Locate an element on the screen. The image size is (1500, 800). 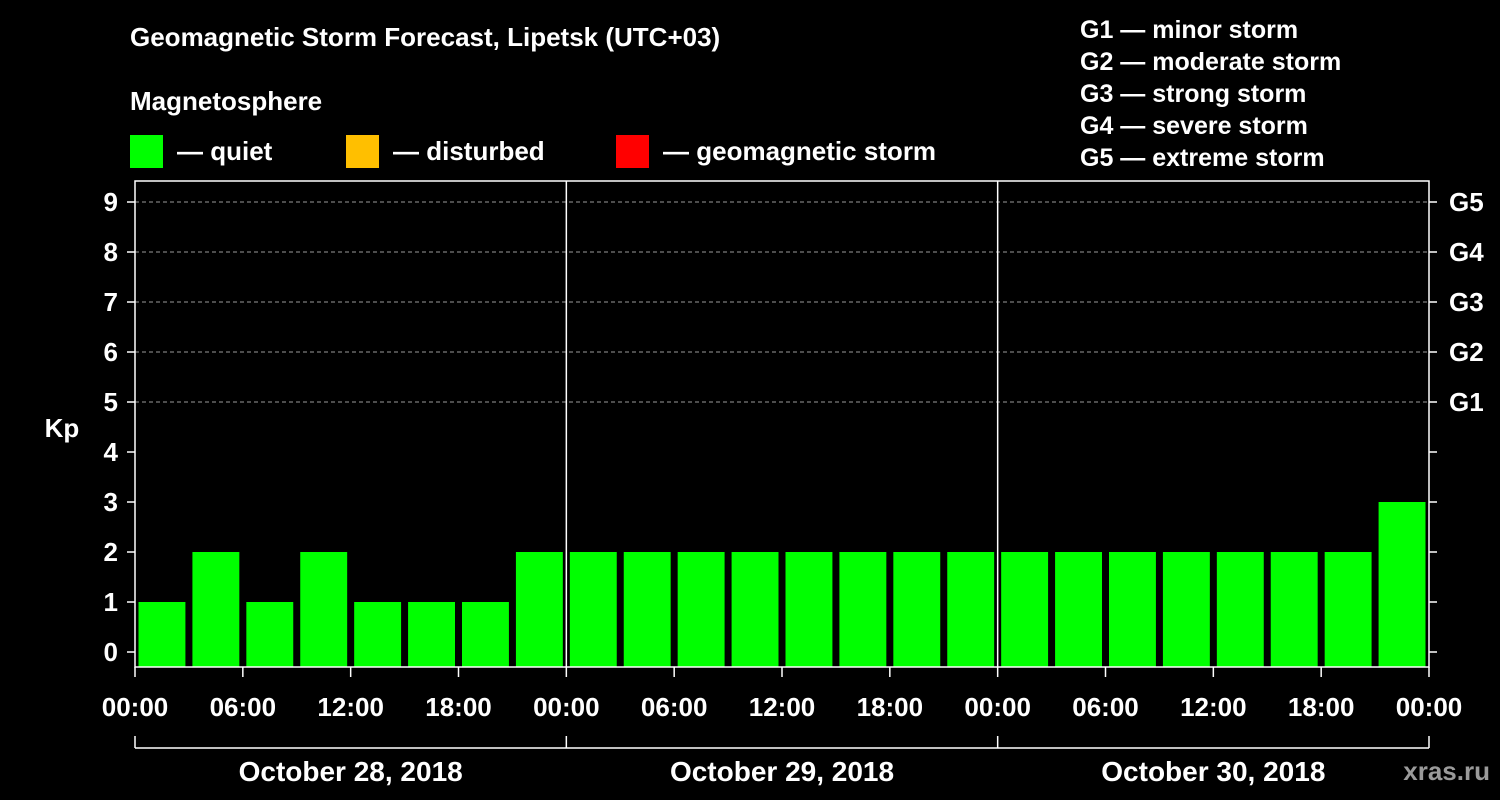
y-axis-label: Kp is located at coordinates (62, 428).